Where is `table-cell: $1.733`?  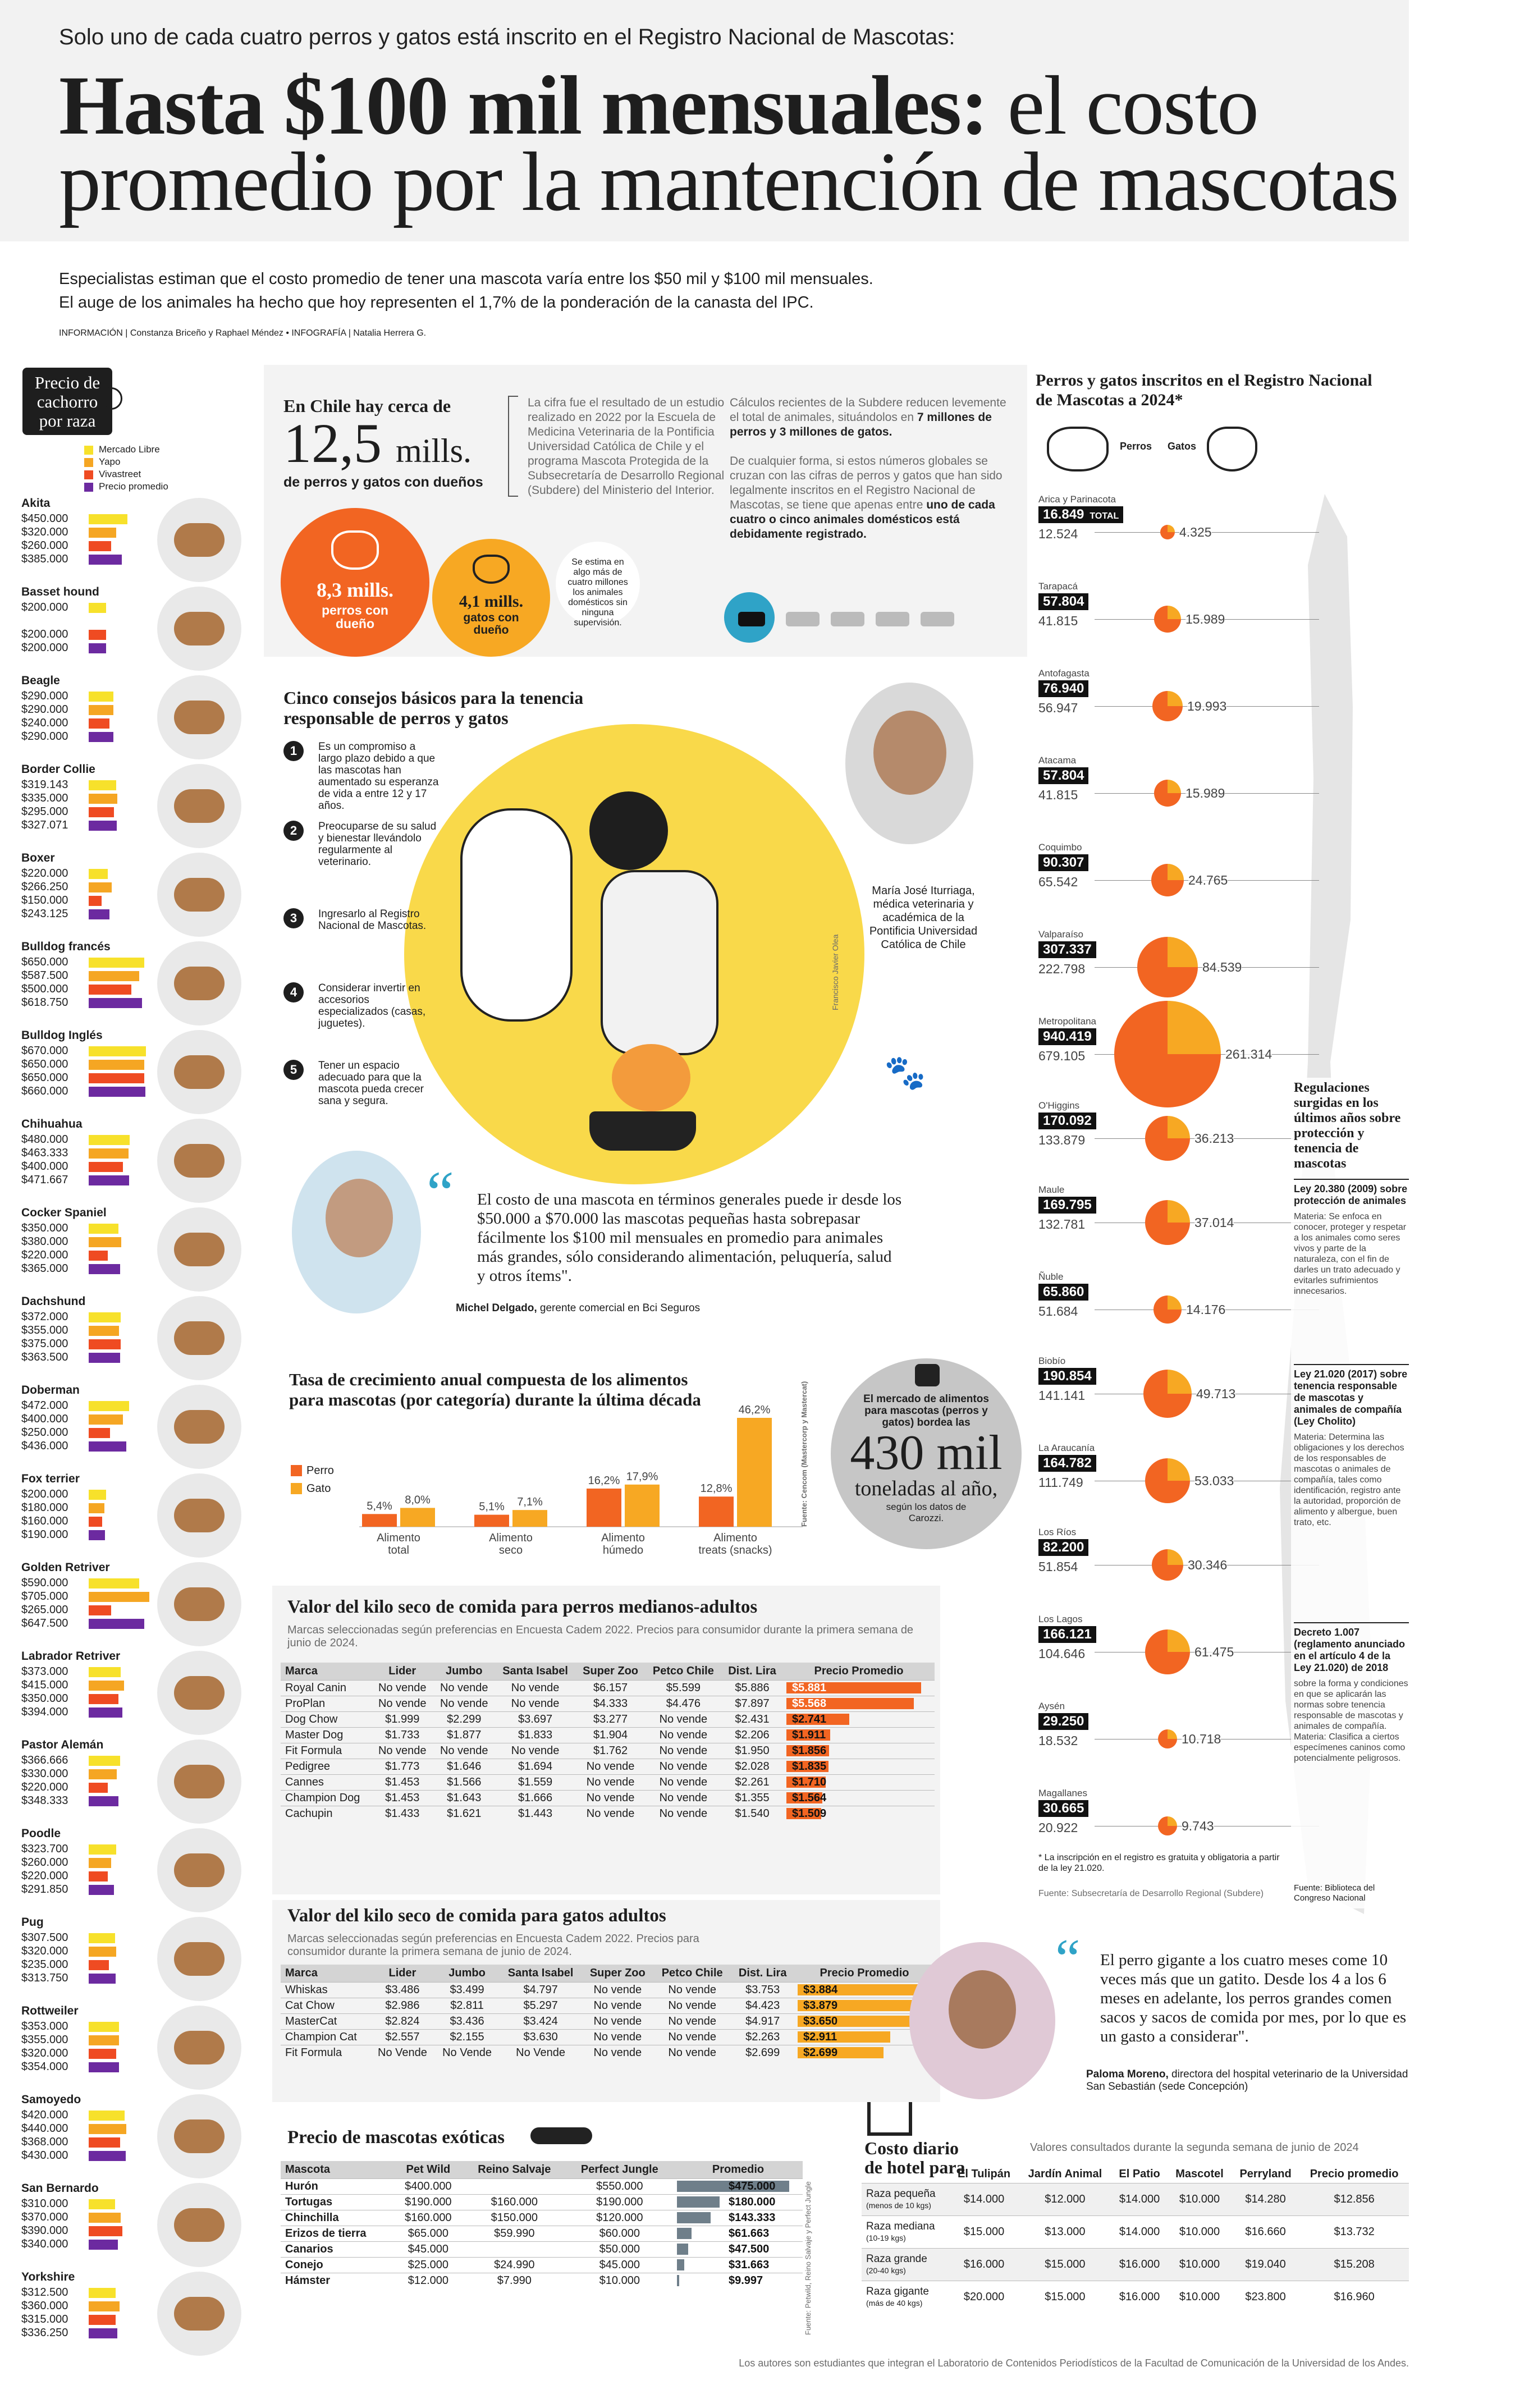 table-cell: $1.733 is located at coordinates (402, 1735).